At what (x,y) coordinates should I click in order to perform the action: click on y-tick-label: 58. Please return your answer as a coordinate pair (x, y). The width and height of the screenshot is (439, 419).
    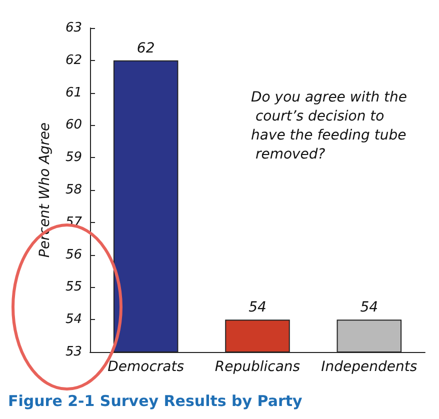
    Looking at the image, I should click on (73, 190).